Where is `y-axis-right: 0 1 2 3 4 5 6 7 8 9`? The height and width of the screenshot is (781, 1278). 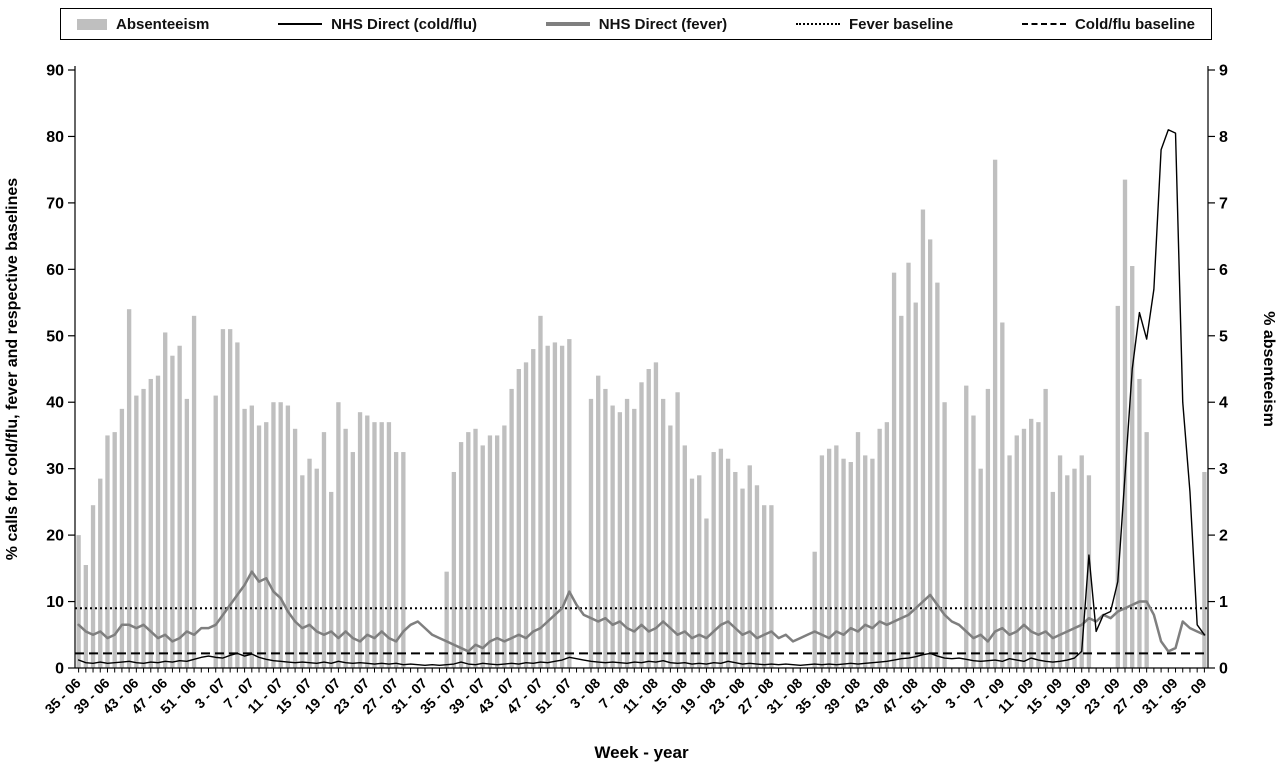
y-axis-right: 0 1 2 3 4 5 6 7 8 9 is located at coordinates (1218, 370).